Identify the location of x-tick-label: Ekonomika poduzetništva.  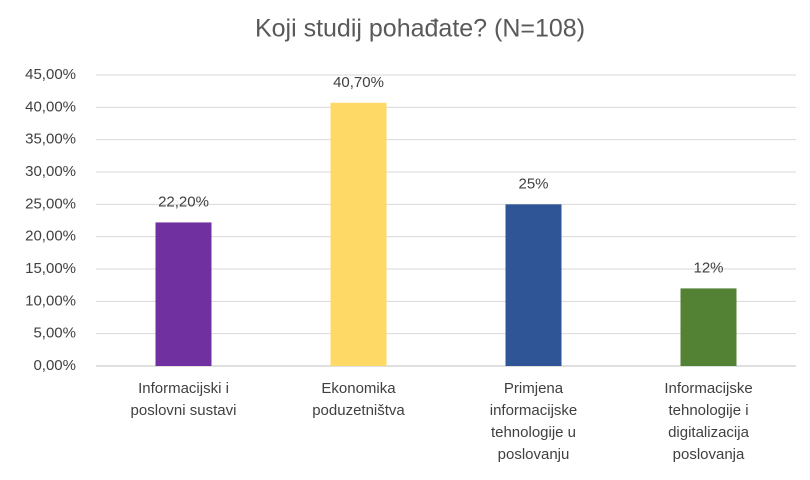
(358, 399).